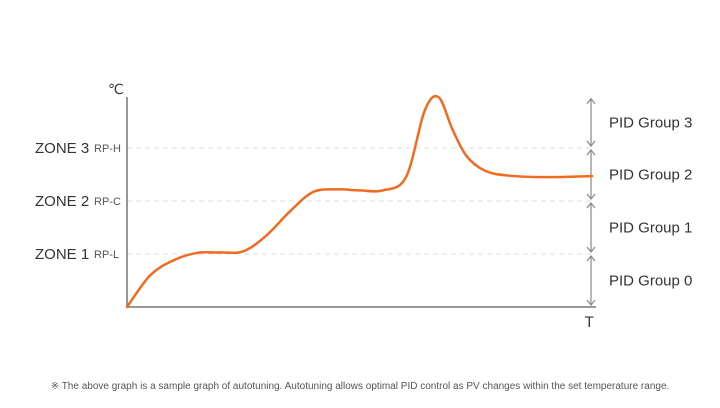 The height and width of the screenshot is (408, 720). I want to click on pid-group-label: PID Group 3, so click(650, 122).